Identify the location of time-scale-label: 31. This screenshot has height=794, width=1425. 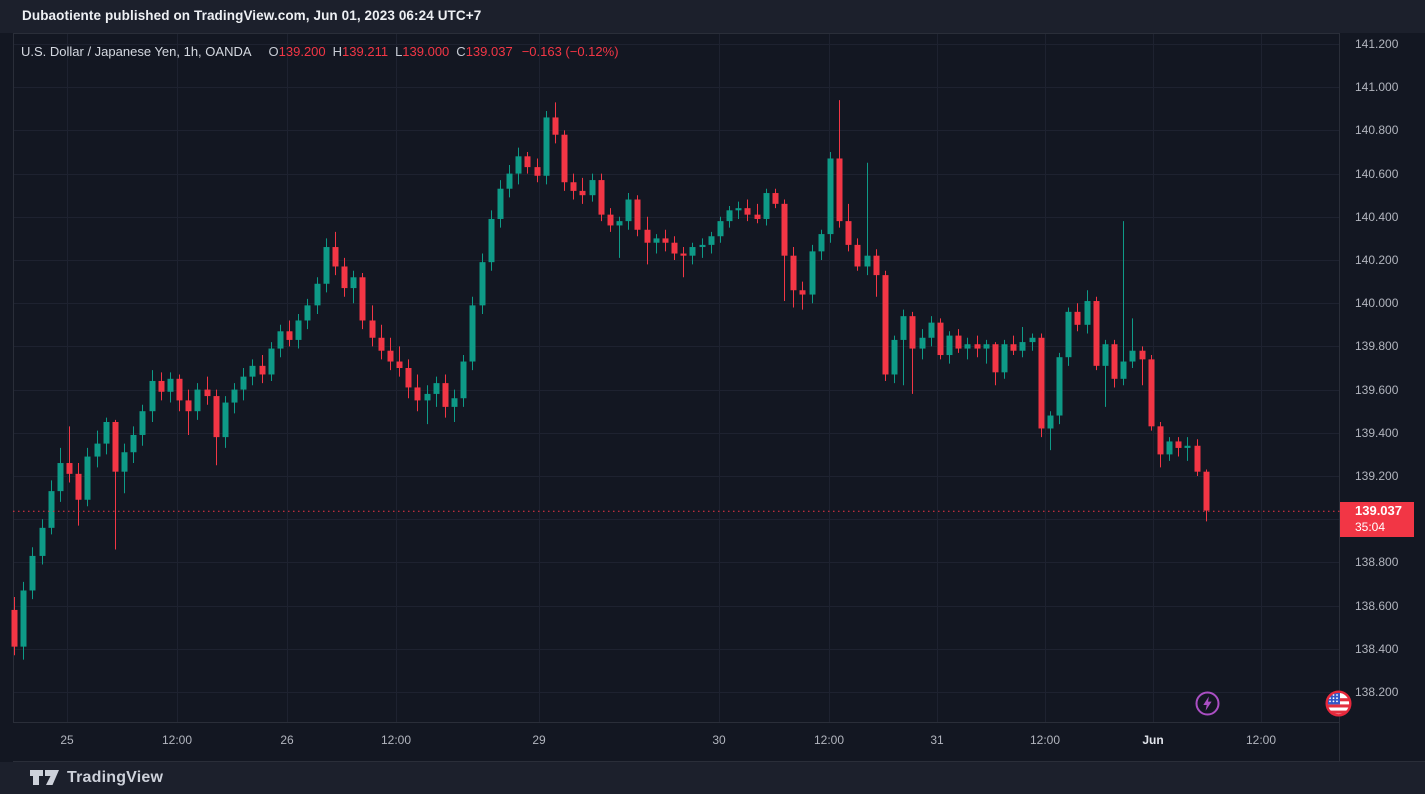
(937, 740).